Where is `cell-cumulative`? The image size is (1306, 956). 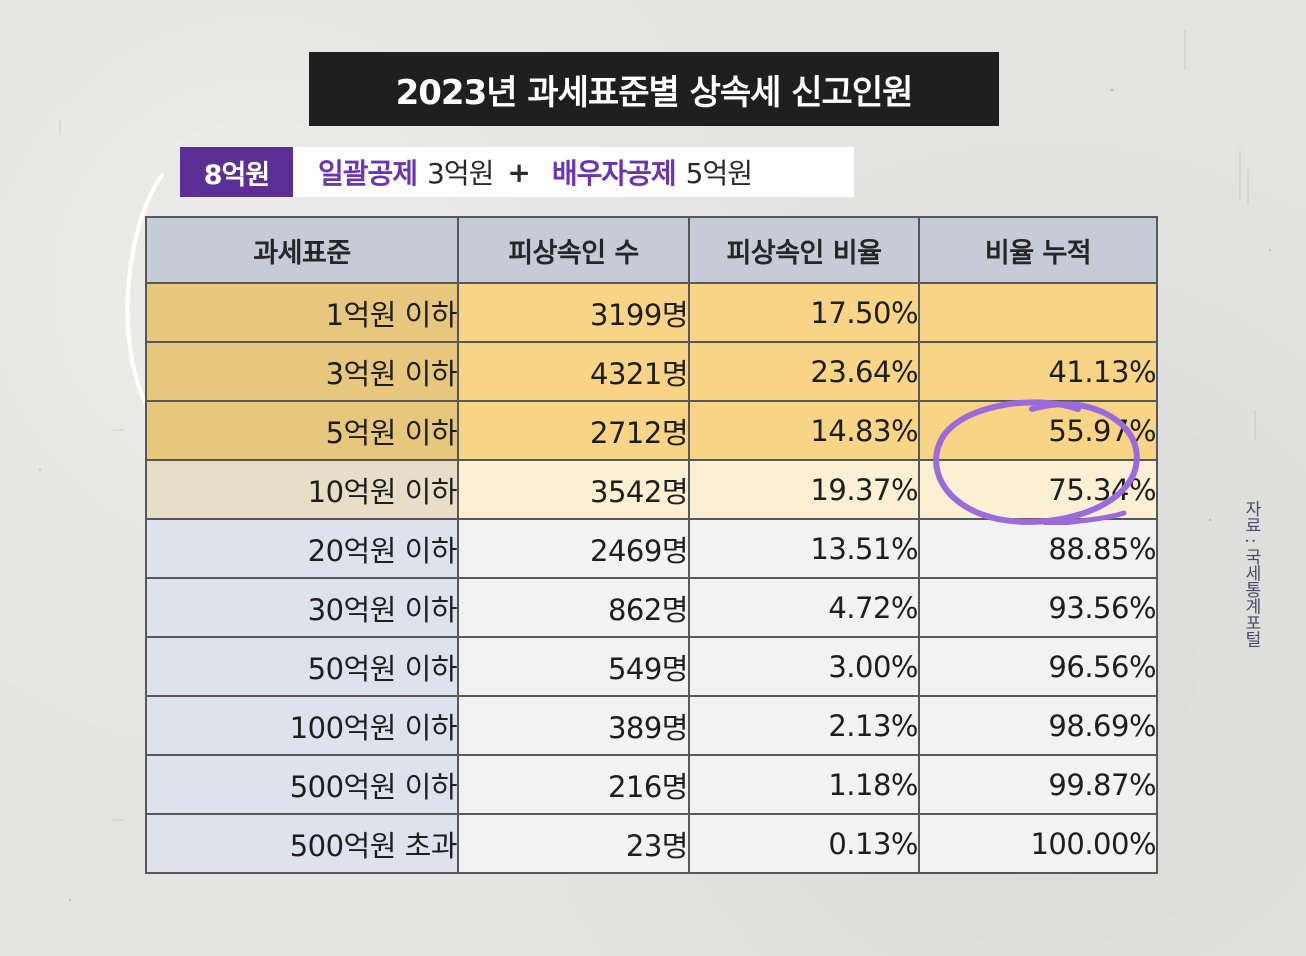
cell-cumulative is located at coordinates (1038, 312).